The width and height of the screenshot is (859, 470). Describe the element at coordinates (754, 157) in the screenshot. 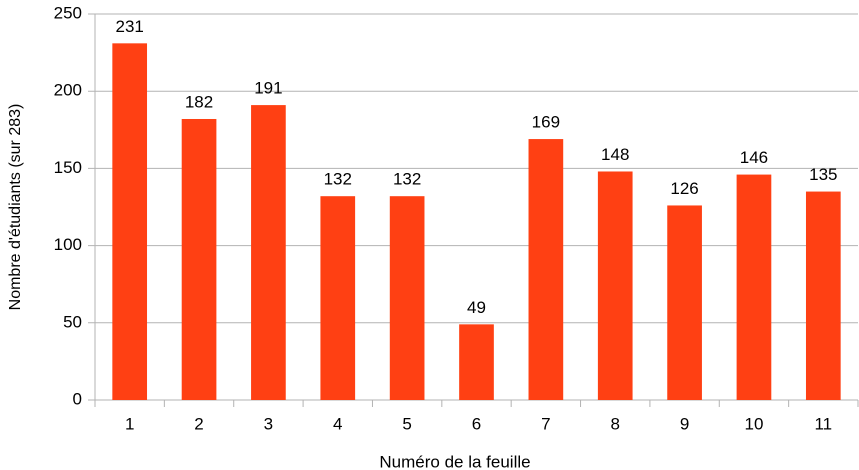

I see `value-label: 146` at that location.